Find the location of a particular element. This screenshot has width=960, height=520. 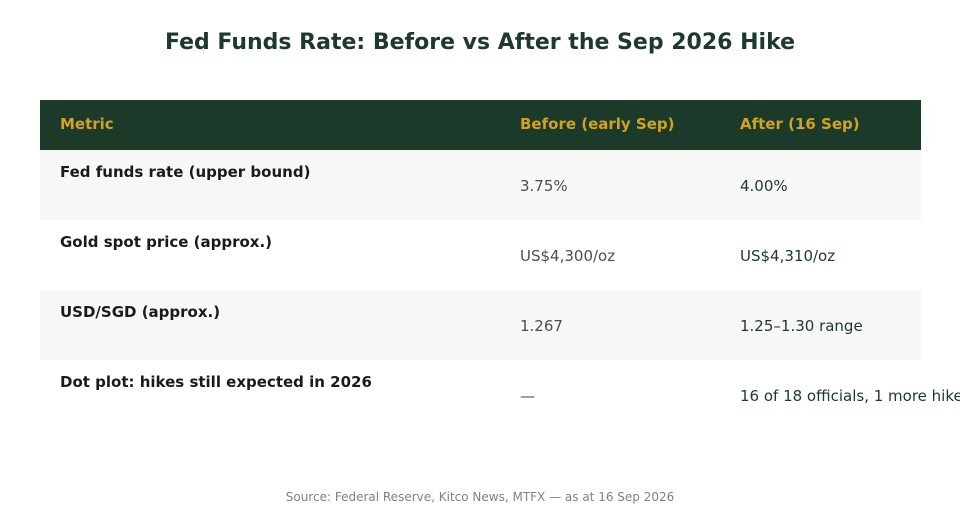

after-cell: 4.00% is located at coordinates (764, 186).